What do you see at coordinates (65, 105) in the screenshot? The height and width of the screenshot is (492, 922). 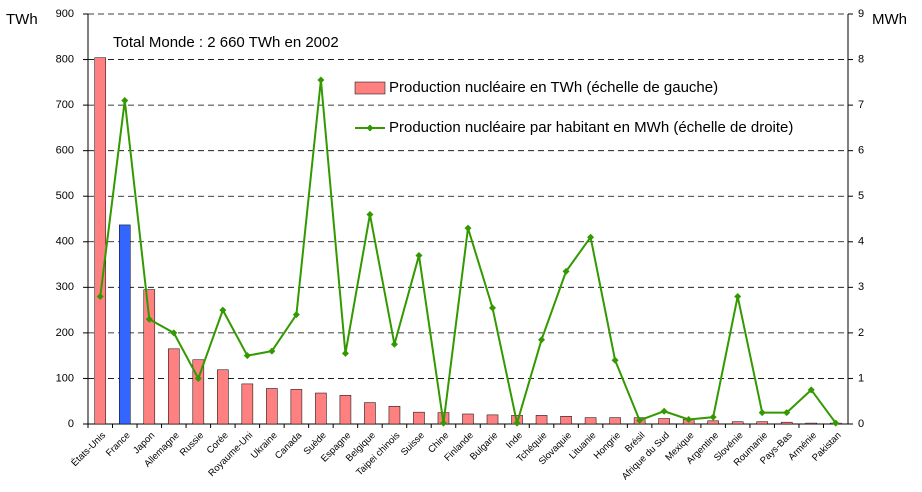 I see `y-tick-label: 700` at bounding box center [65, 105].